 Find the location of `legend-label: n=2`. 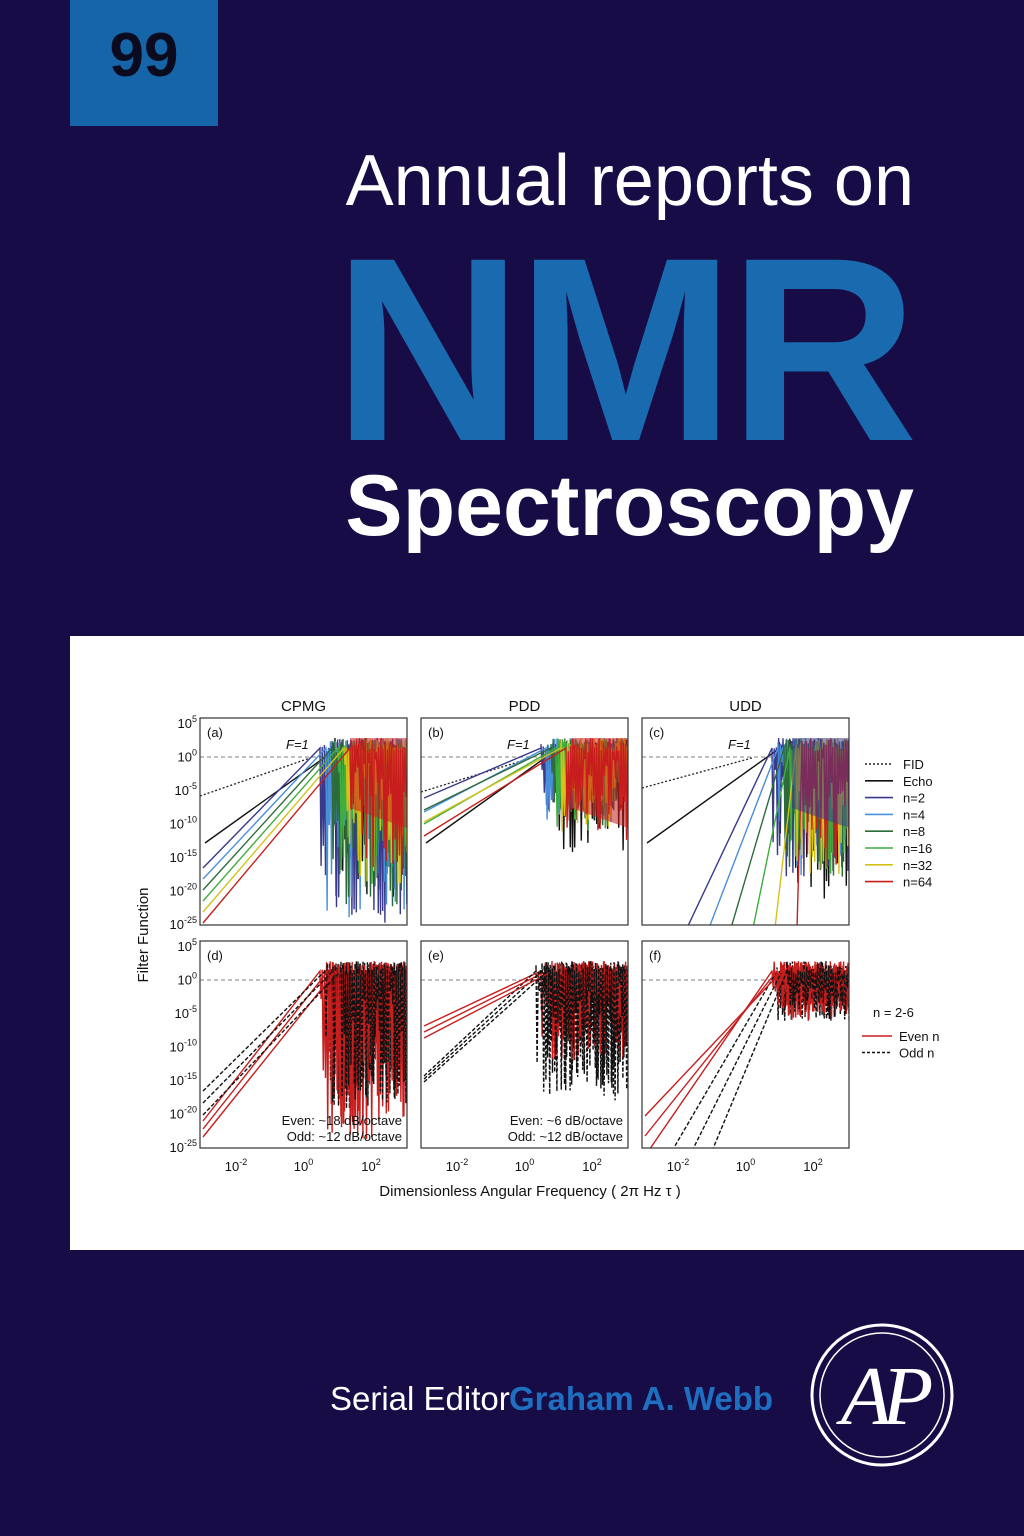

legend-label: n=2 is located at coordinates (914, 798).